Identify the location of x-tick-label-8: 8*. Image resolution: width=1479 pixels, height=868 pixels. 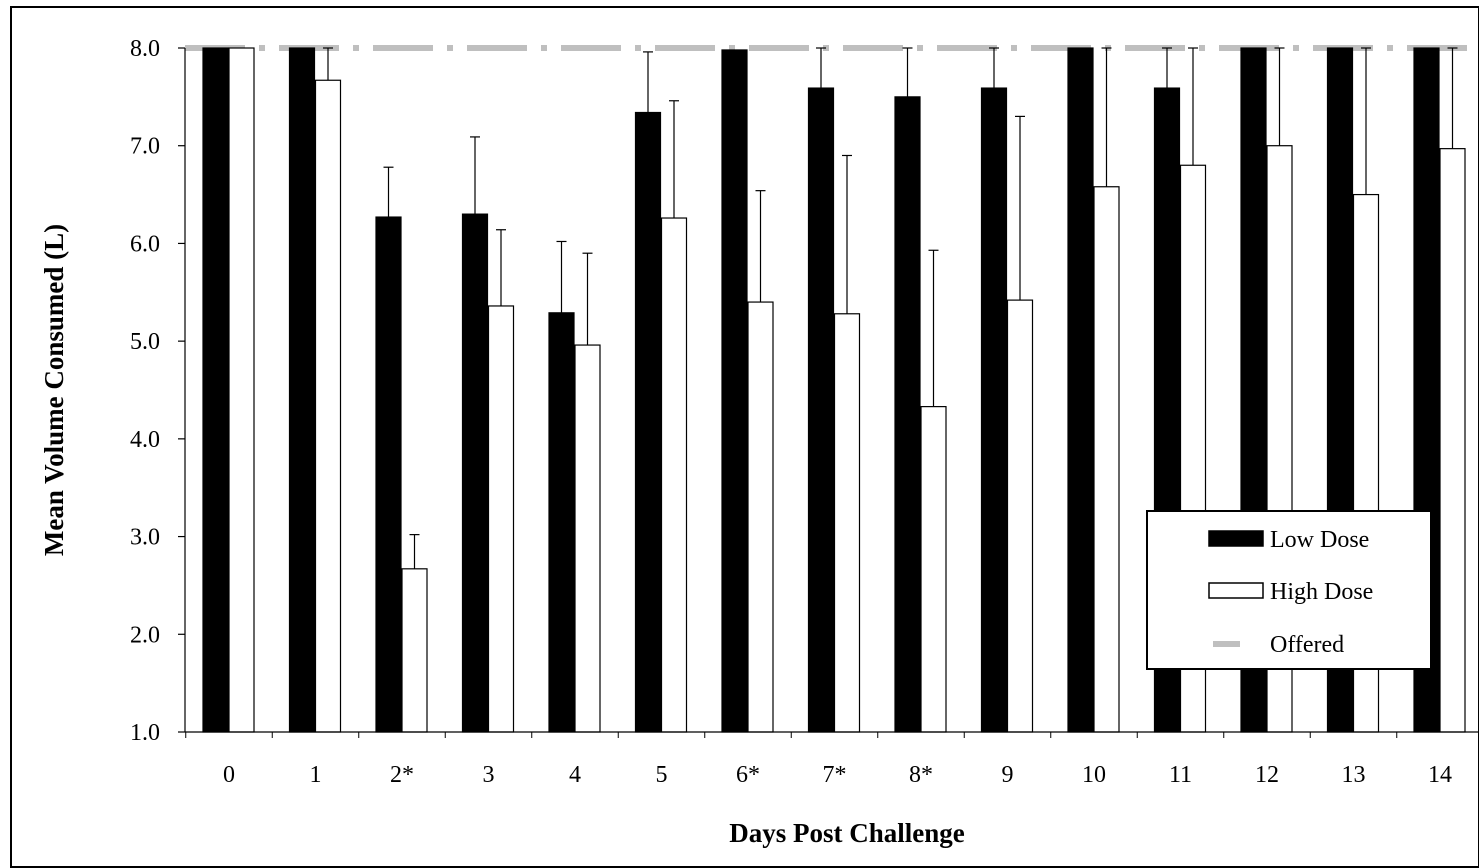
(921, 775).